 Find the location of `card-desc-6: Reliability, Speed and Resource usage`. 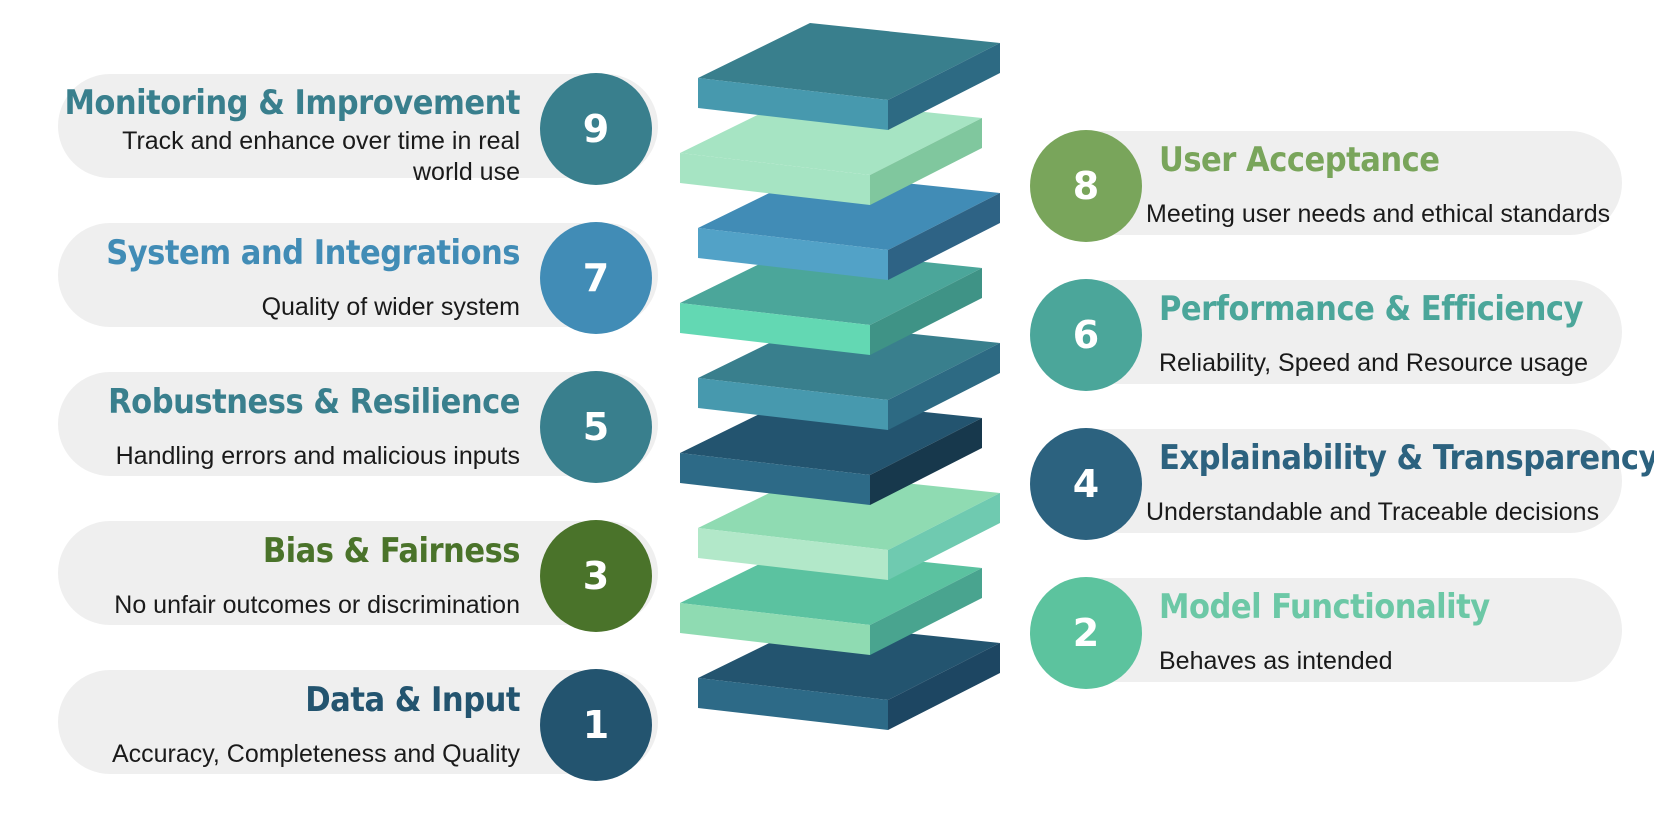

card-desc-6: Reliability, Speed and Resource usage is located at coordinates (1373, 363).